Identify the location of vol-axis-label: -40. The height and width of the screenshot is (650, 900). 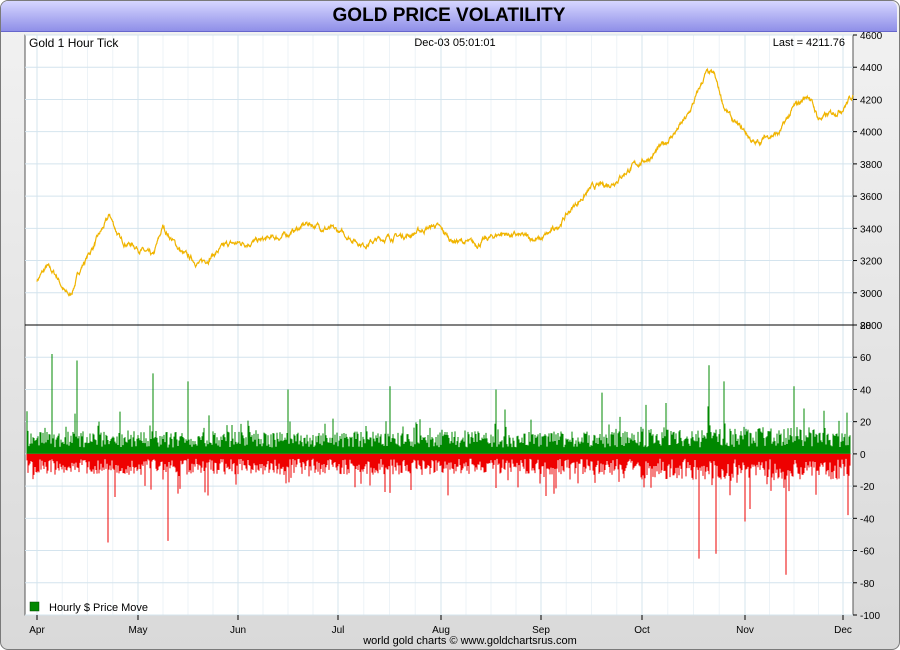
(867, 519).